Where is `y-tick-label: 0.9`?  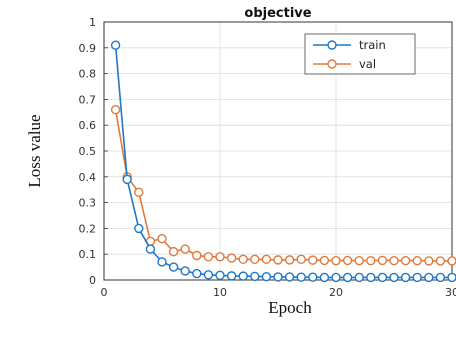 y-tick-label: 0.9 is located at coordinates (88, 48).